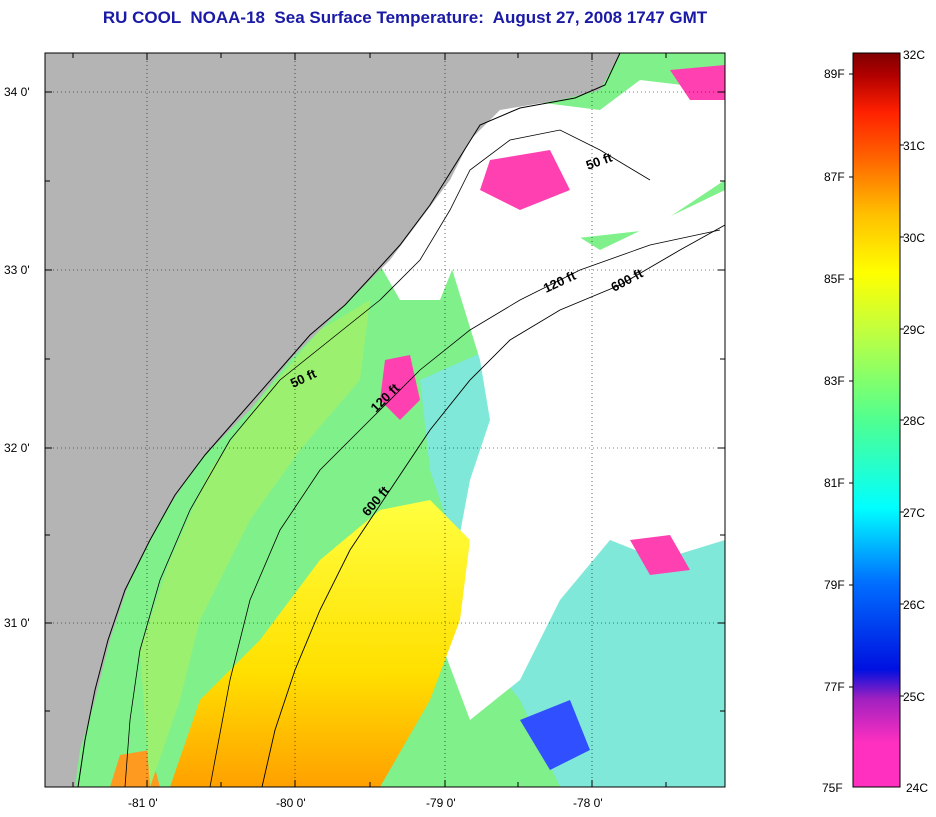  What do you see at coordinates (834, 585) in the screenshot?
I see `colorbar-f-label: 79F` at bounding box center [834, 585].